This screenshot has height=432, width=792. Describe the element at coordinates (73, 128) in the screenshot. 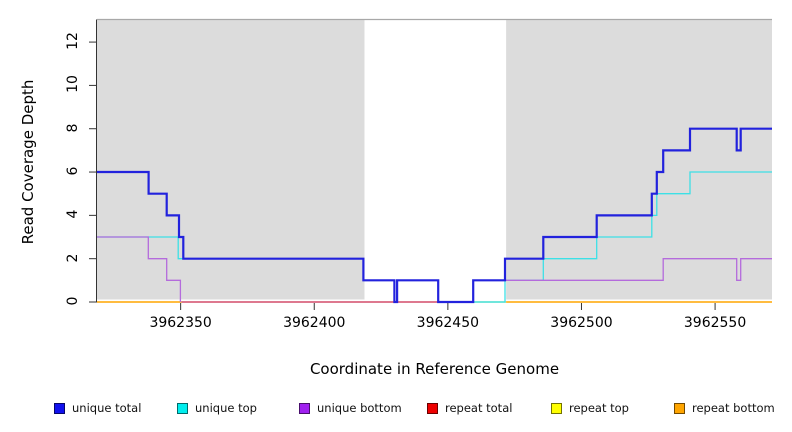

I see `y-tick-label: 8` at that location.